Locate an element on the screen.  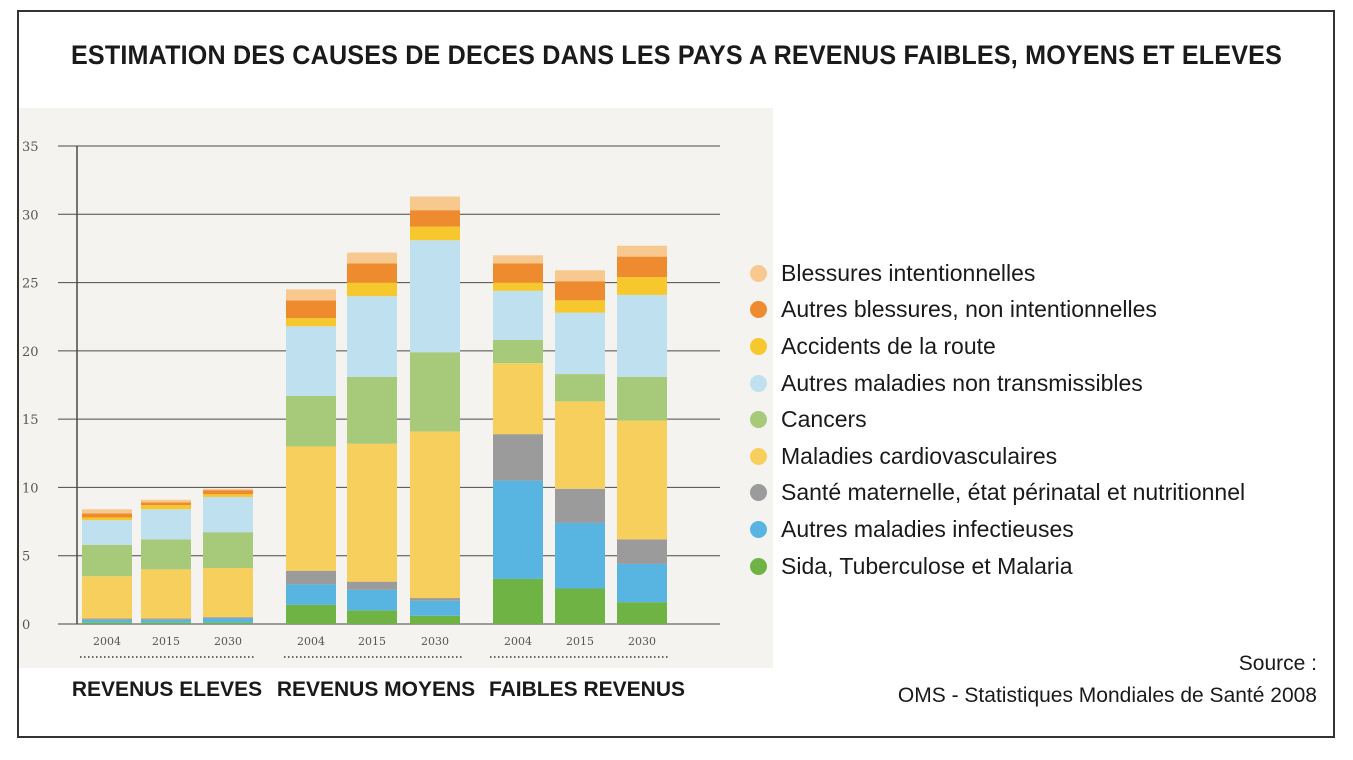
legend-item: Blessures intentionnelles is located at coordinates (997, 273).